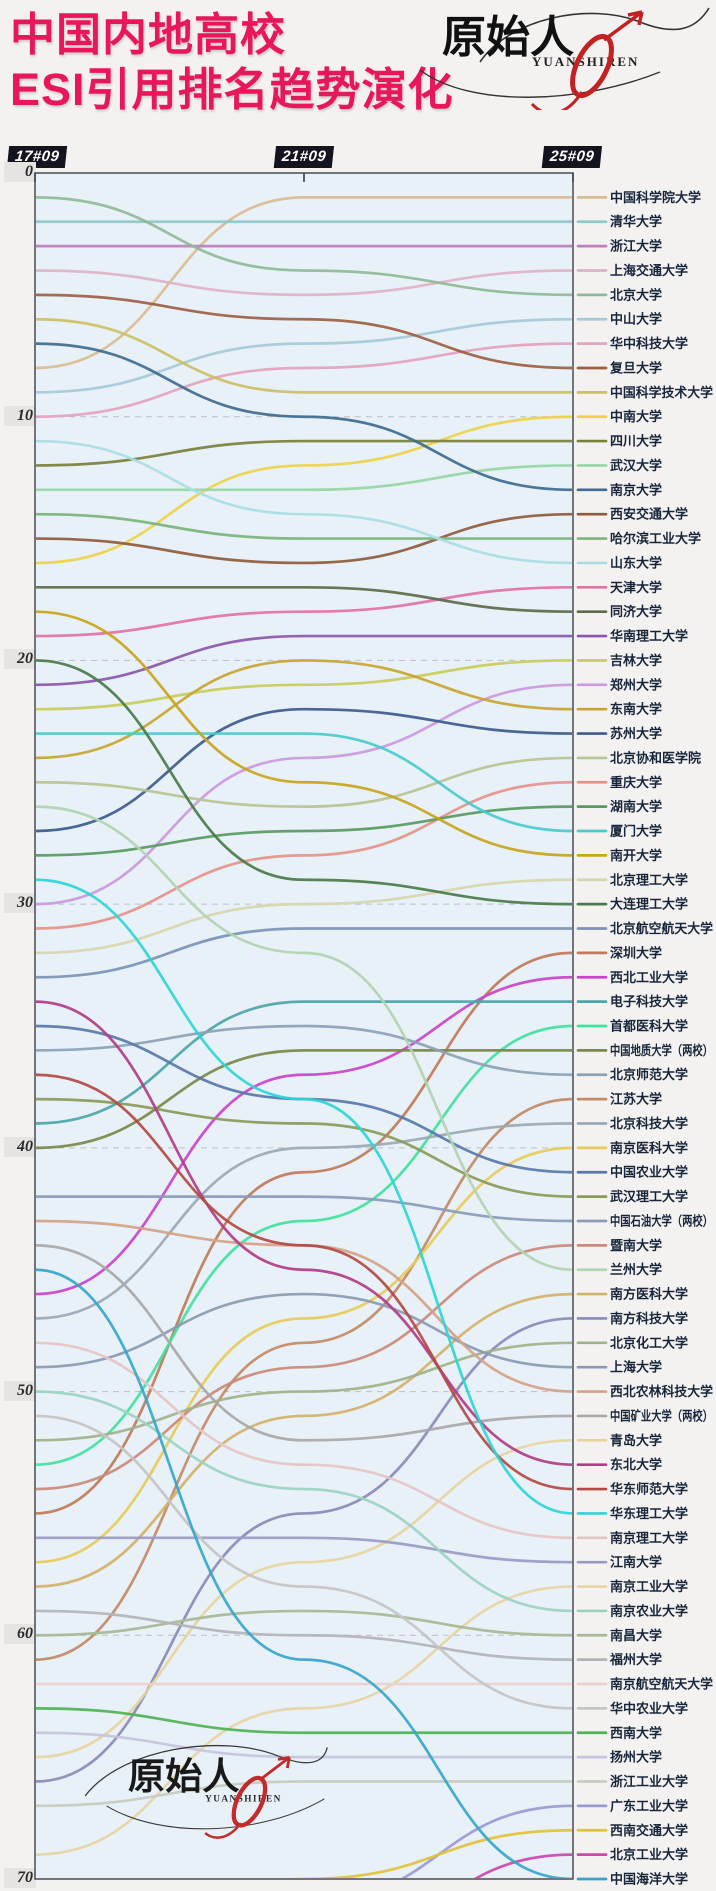  I want to click on university-label: 华中科技大学, so click(649, 343).